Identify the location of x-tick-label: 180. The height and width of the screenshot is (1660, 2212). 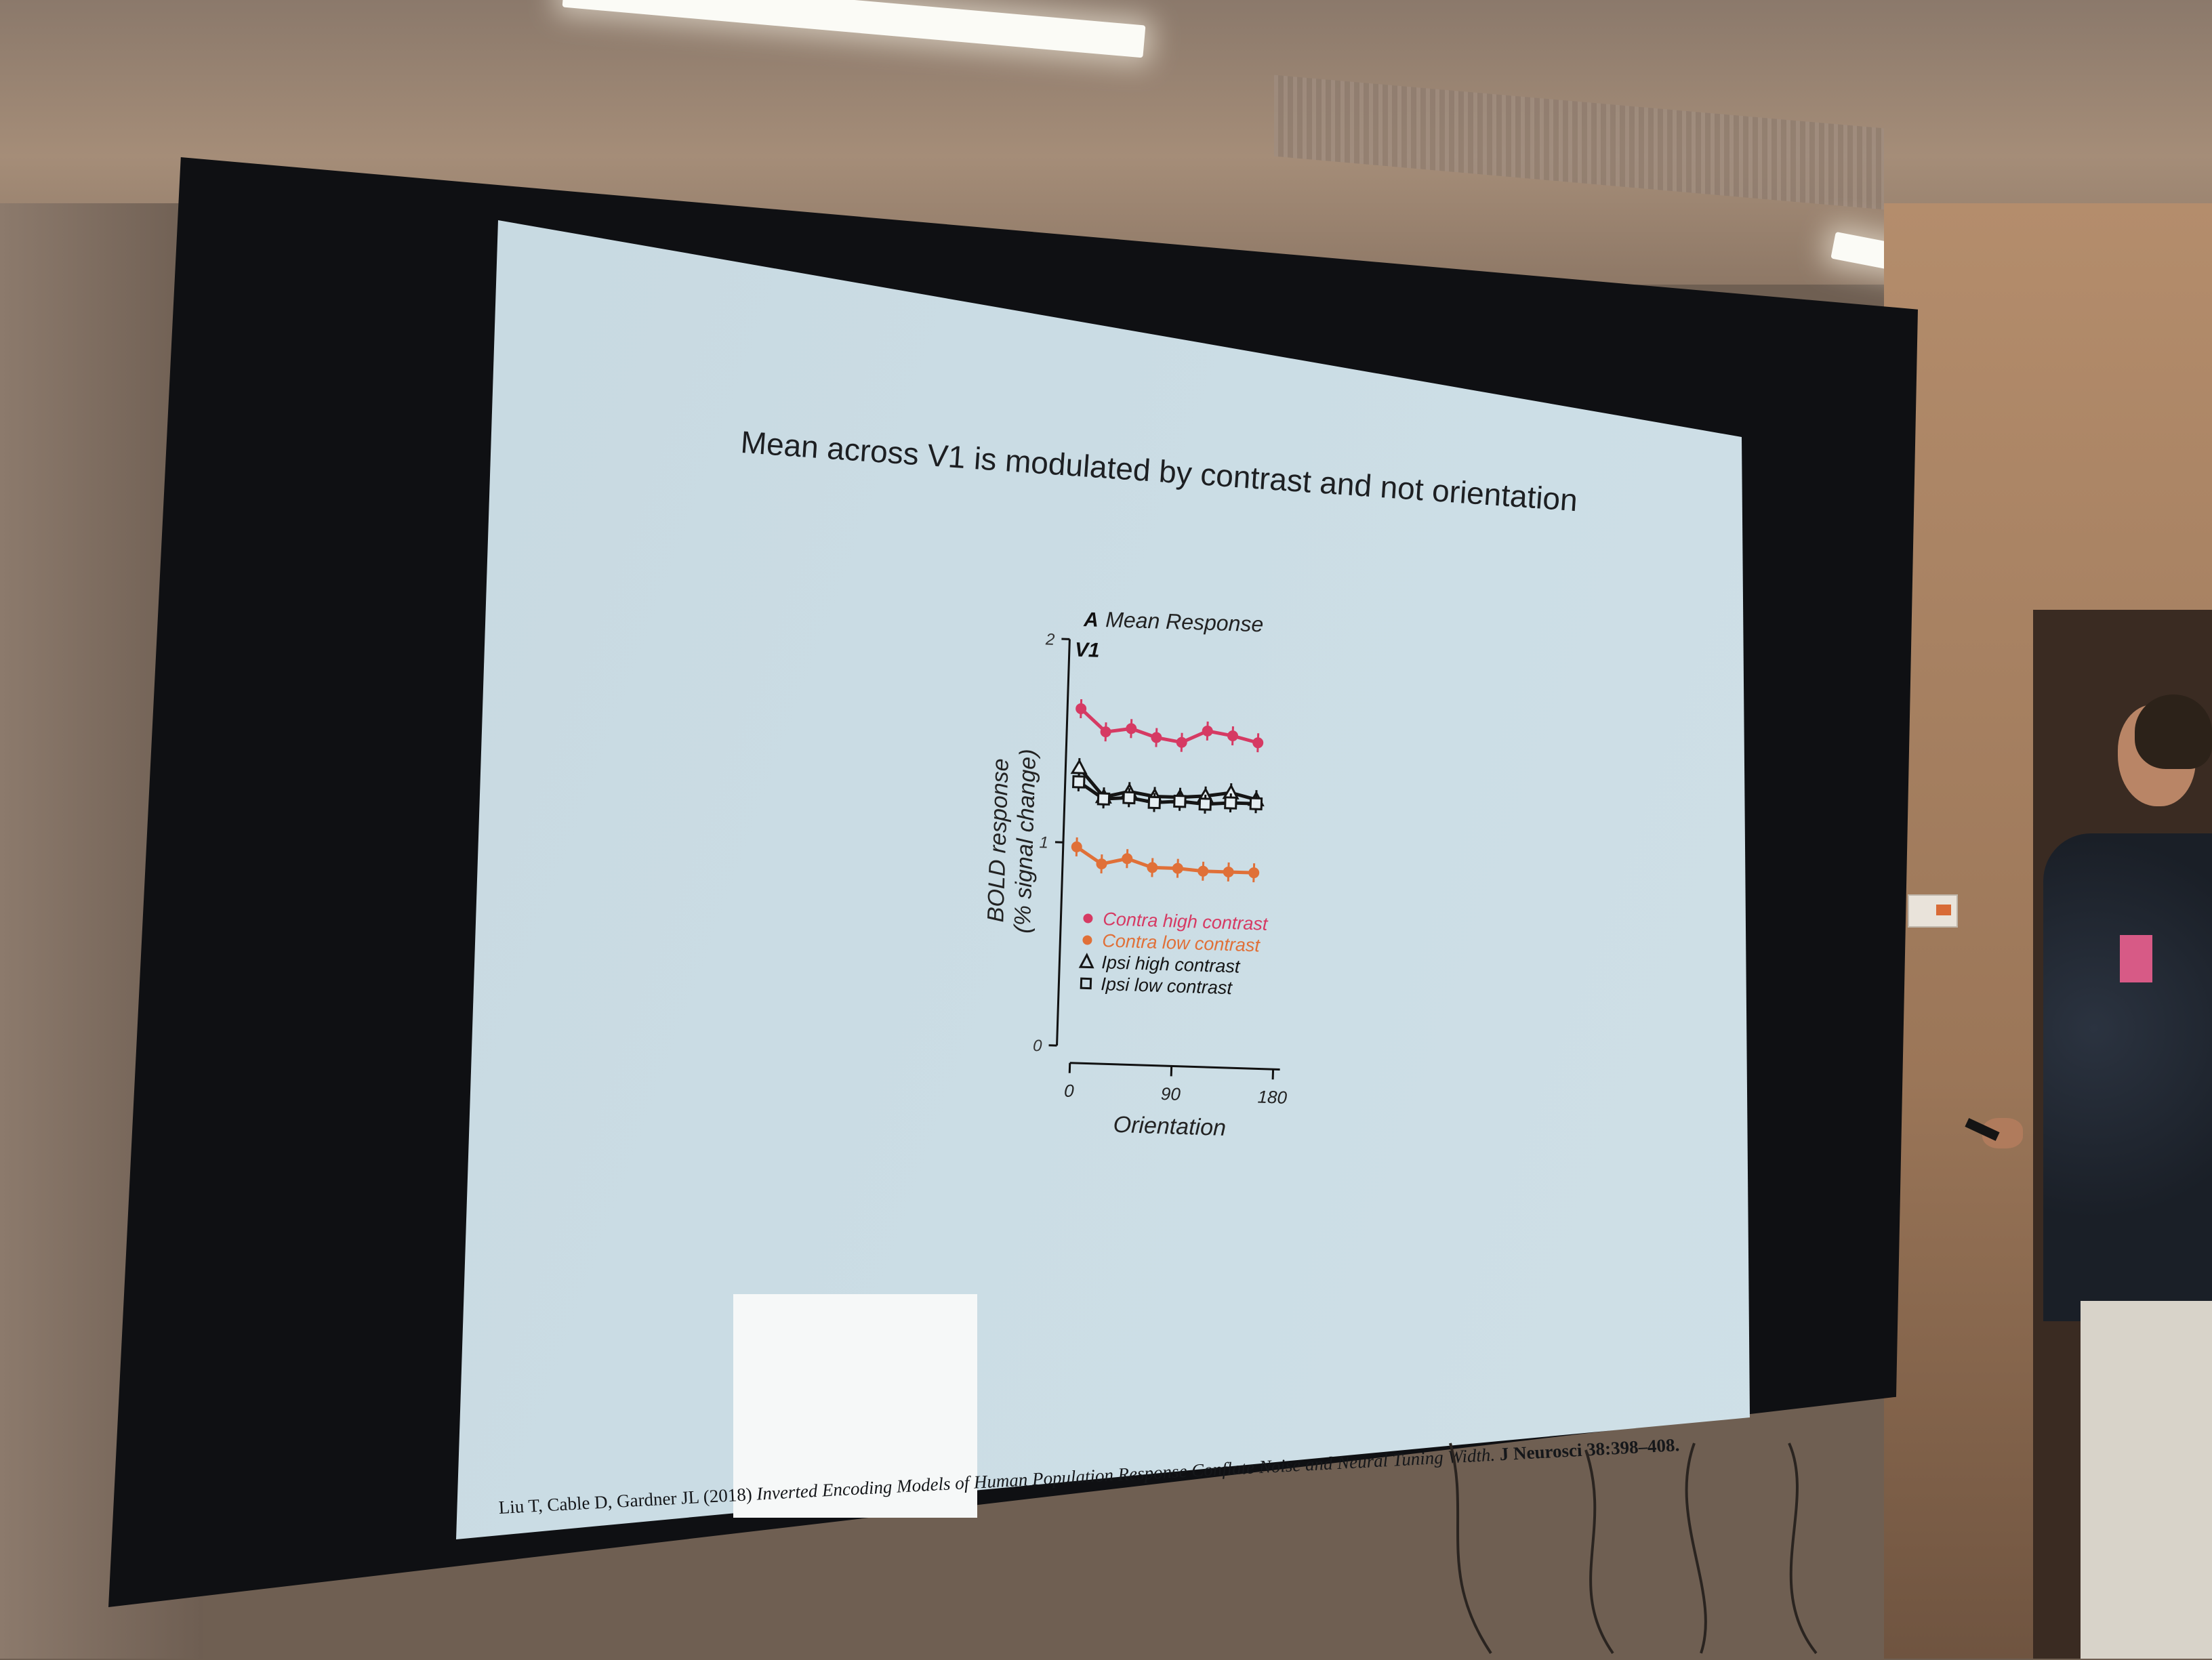
(1272, 1096).